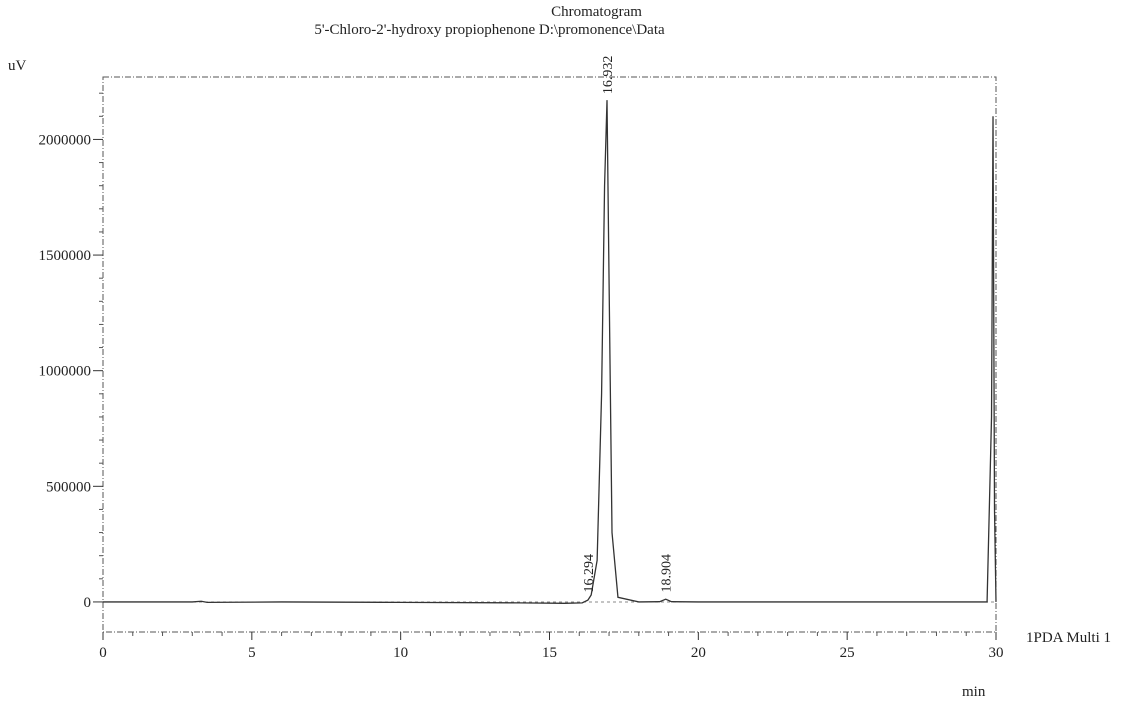 This screenshot has height=708, width=1143. I want to click on peak-label: 16.932, so click(608, 75).